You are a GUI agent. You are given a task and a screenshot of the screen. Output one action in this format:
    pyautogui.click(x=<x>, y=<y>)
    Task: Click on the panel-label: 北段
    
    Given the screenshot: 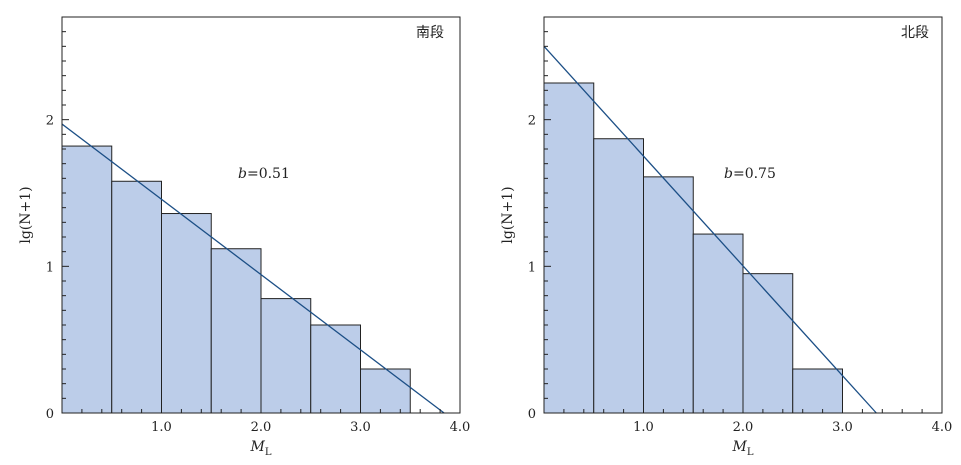 What is the action you would take?
    pyautogui.click(x=915, y=33)
    